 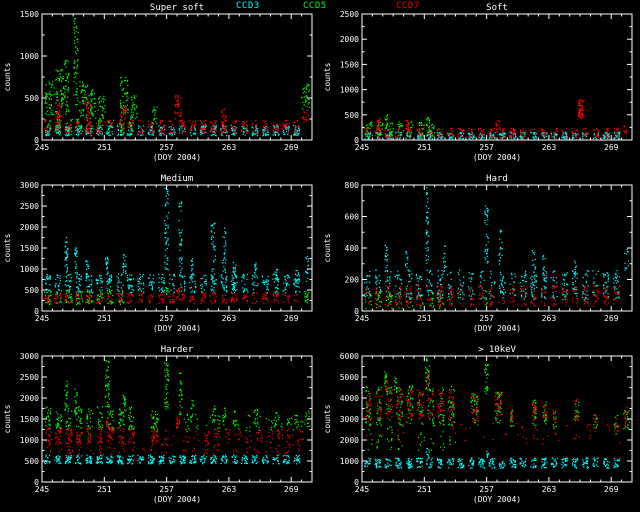 I want to click on chart-title: Hard, so click(x=497, y=179).